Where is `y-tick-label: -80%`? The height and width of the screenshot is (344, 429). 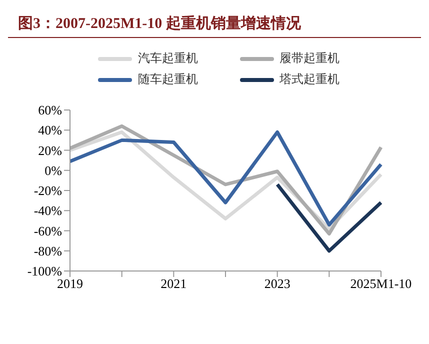 y-tick-label: -80% is located at coordinates (48, 250).